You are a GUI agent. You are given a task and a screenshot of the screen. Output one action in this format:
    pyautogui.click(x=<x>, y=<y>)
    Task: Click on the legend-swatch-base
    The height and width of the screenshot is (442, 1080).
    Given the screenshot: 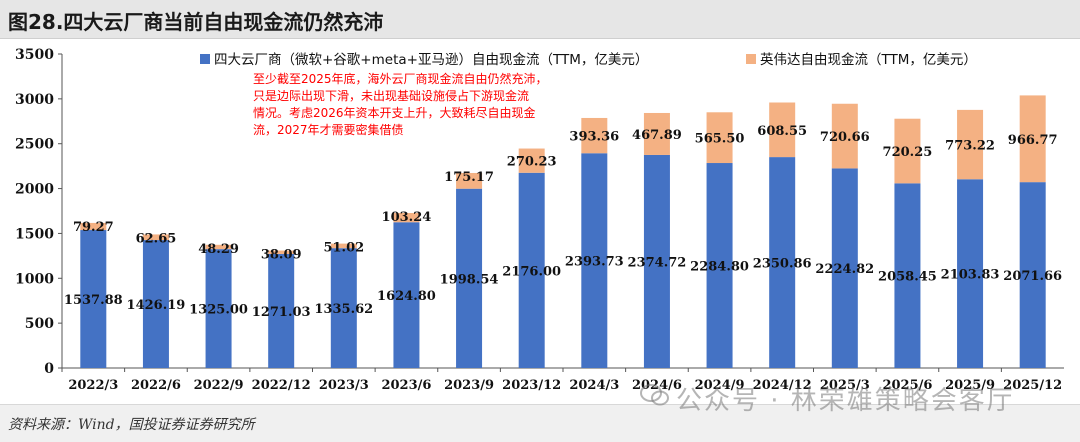 What is the action you would take?
    pyautogui.click(x=205, y=59)
    